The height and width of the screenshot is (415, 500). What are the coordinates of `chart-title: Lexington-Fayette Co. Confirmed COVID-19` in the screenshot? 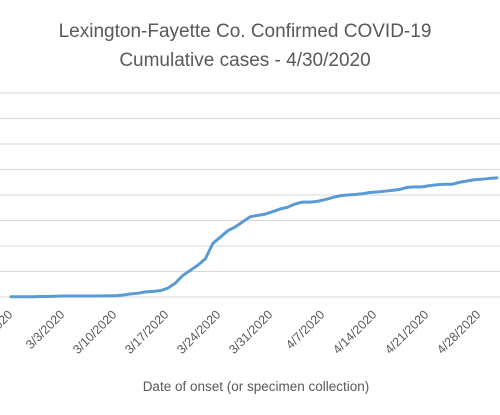 It's located at (245, 31).